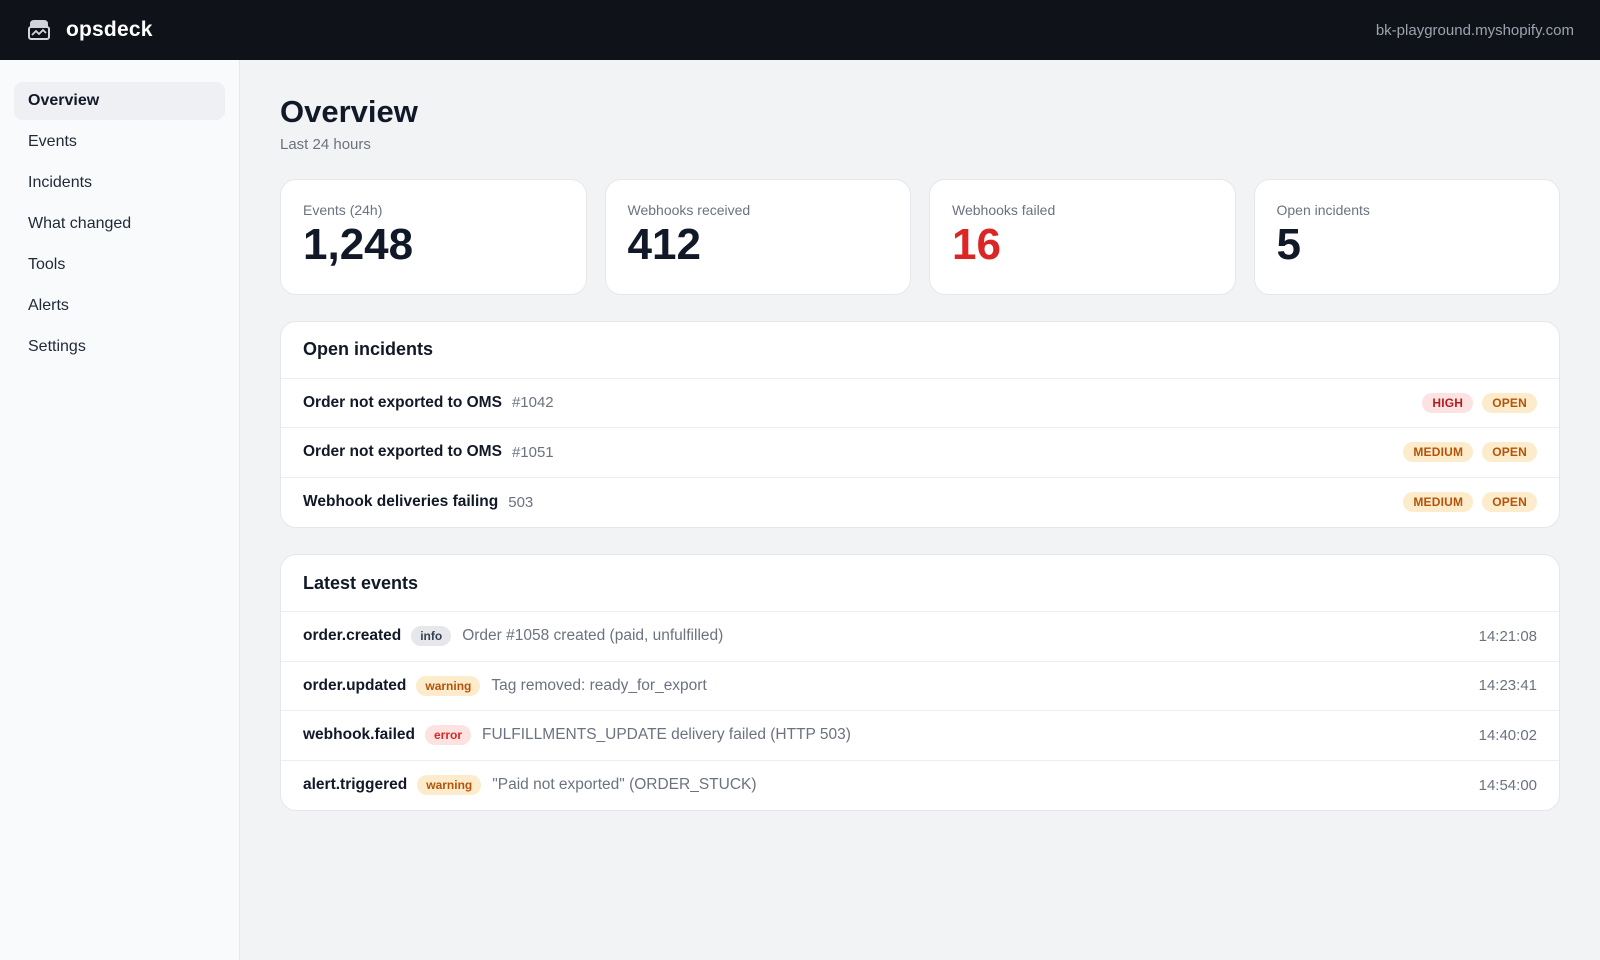 The width and height of the screenshot is (1600, 960). I want to click on store-domain: bk-playground.myshopify.com, so click(1474, 30).